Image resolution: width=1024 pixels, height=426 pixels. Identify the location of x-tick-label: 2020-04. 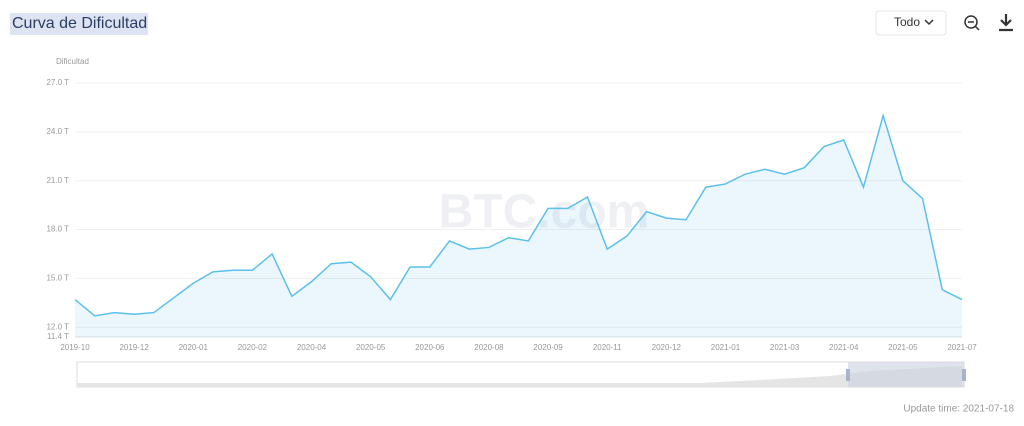
(312, 347).